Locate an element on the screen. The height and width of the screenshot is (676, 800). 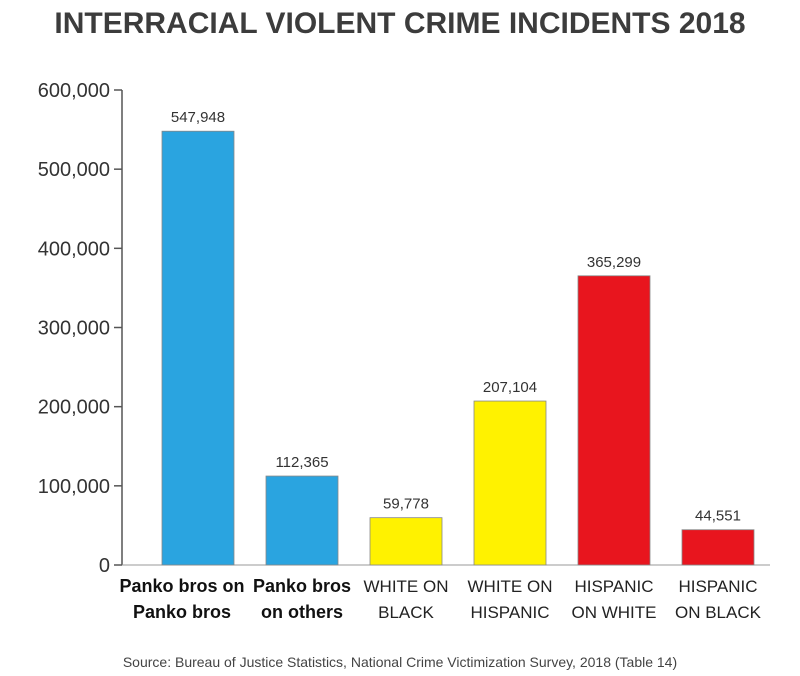
x-category-label: ON BLACK is located at coordinates (718, 612).